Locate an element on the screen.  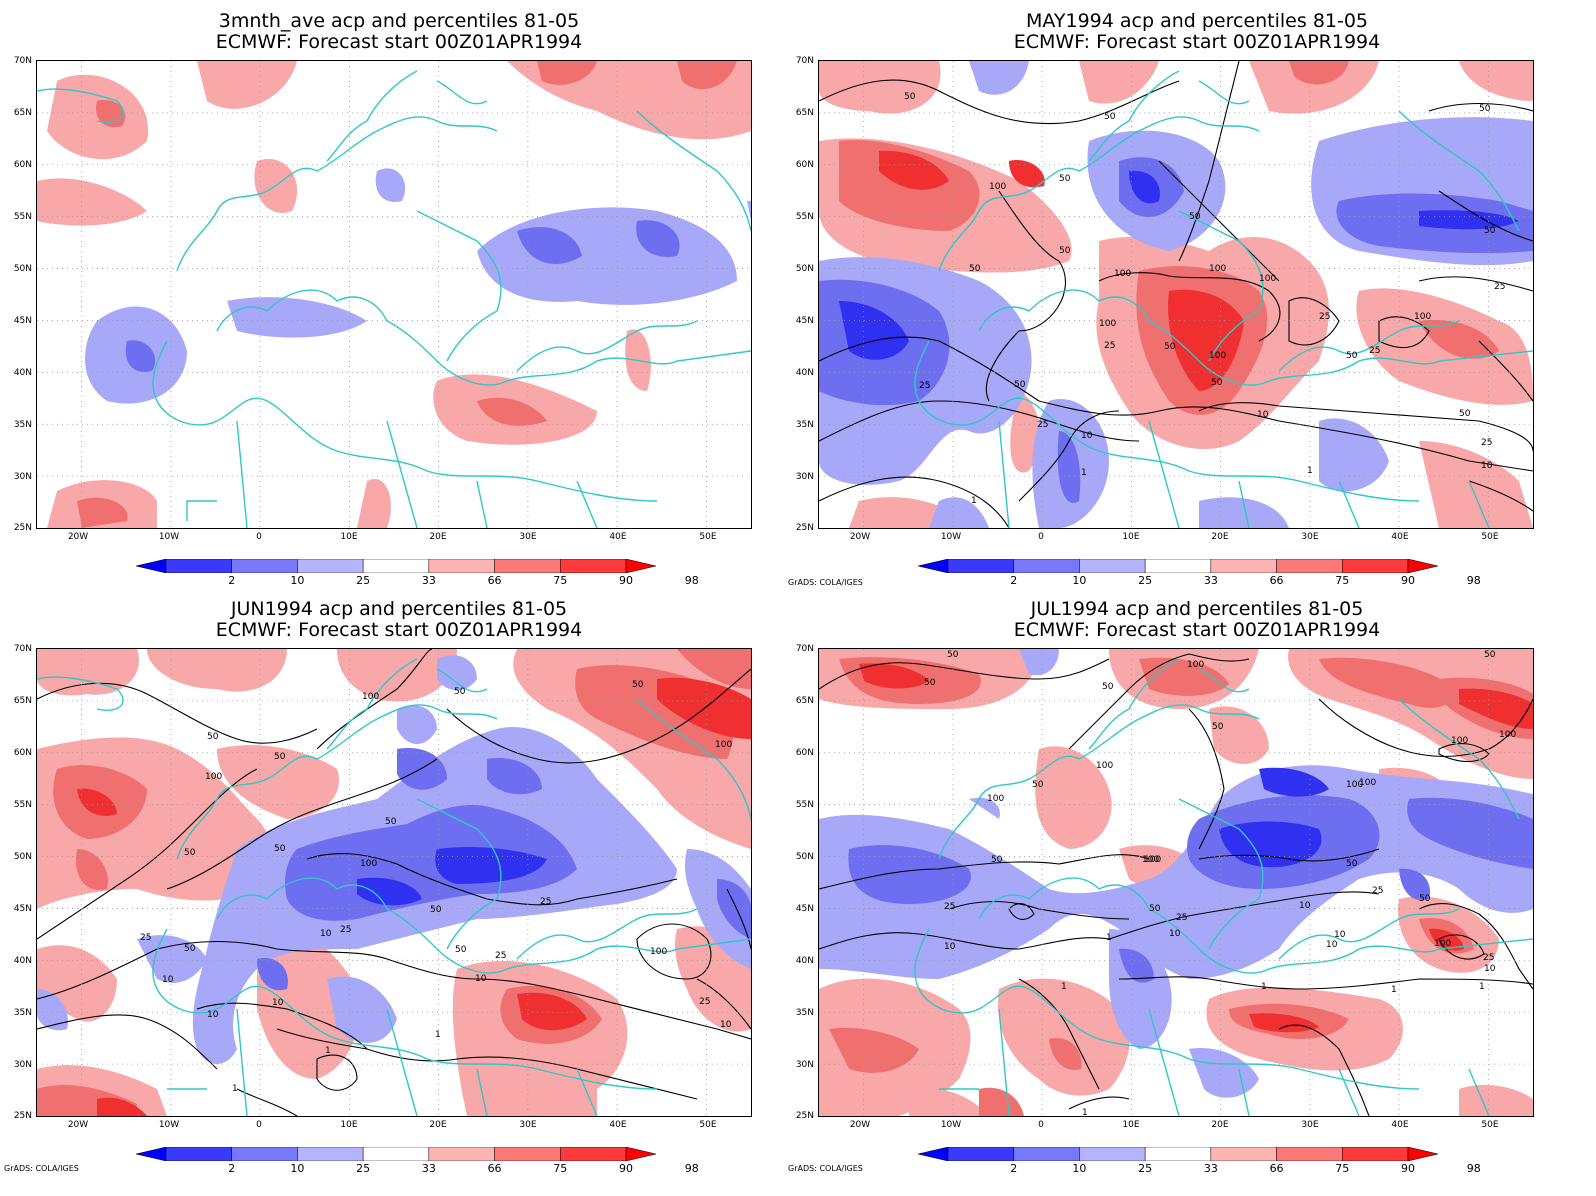
lon-label: 10E is located at coordinates (1131, 1125).